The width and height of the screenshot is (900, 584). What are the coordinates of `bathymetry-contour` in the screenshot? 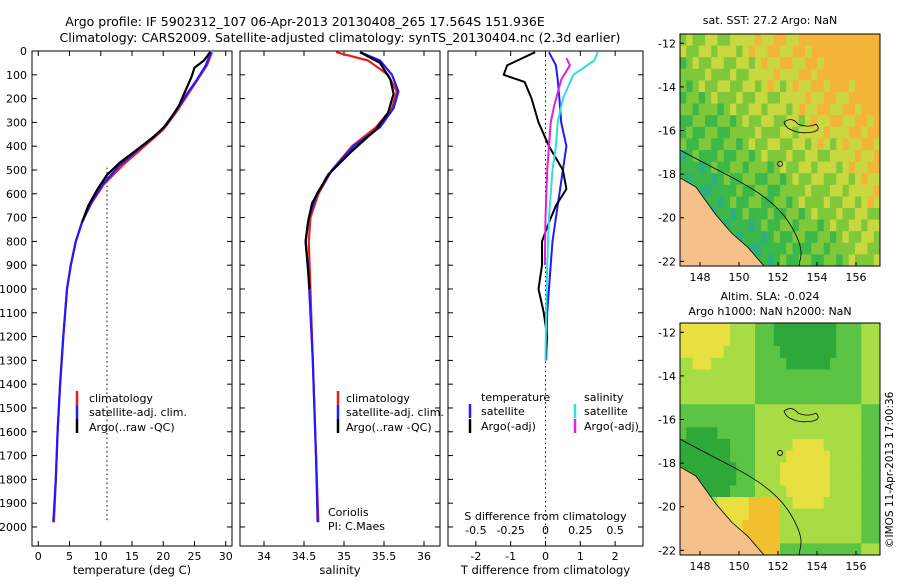 It's located at (740, 208).